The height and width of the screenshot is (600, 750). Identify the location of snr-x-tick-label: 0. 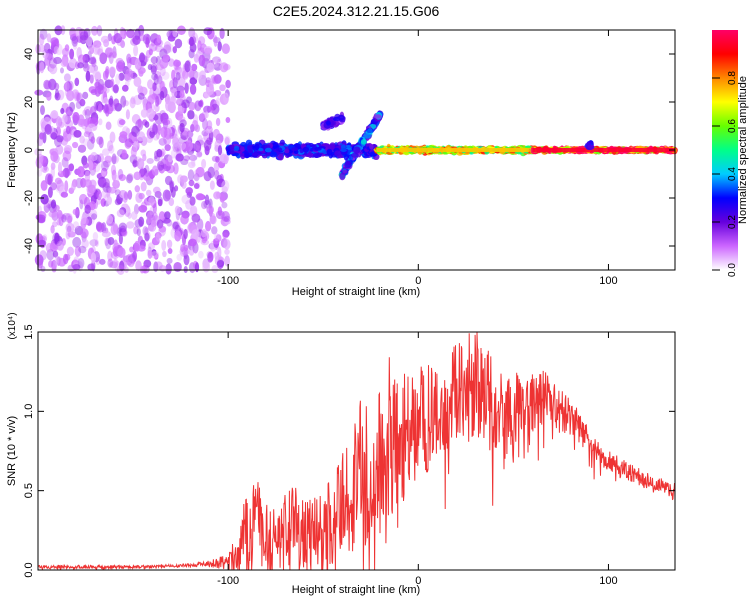
(418, 581).